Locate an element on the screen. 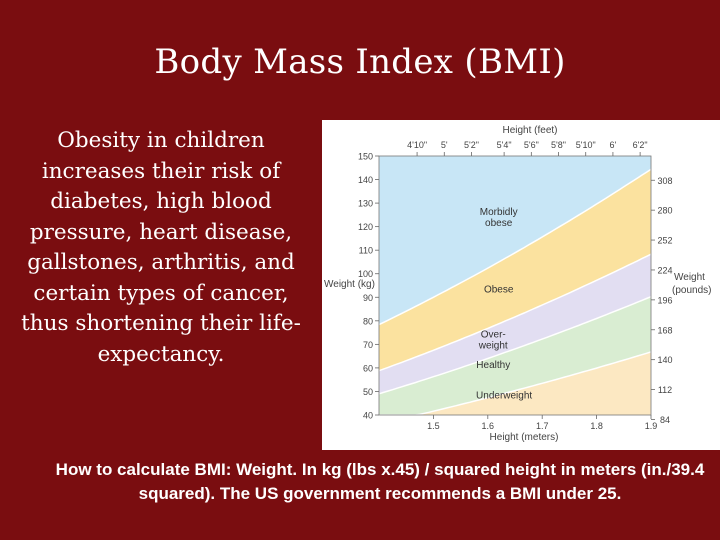  band-label-over-weight: Over-weight is located at coordinates (493, 340).